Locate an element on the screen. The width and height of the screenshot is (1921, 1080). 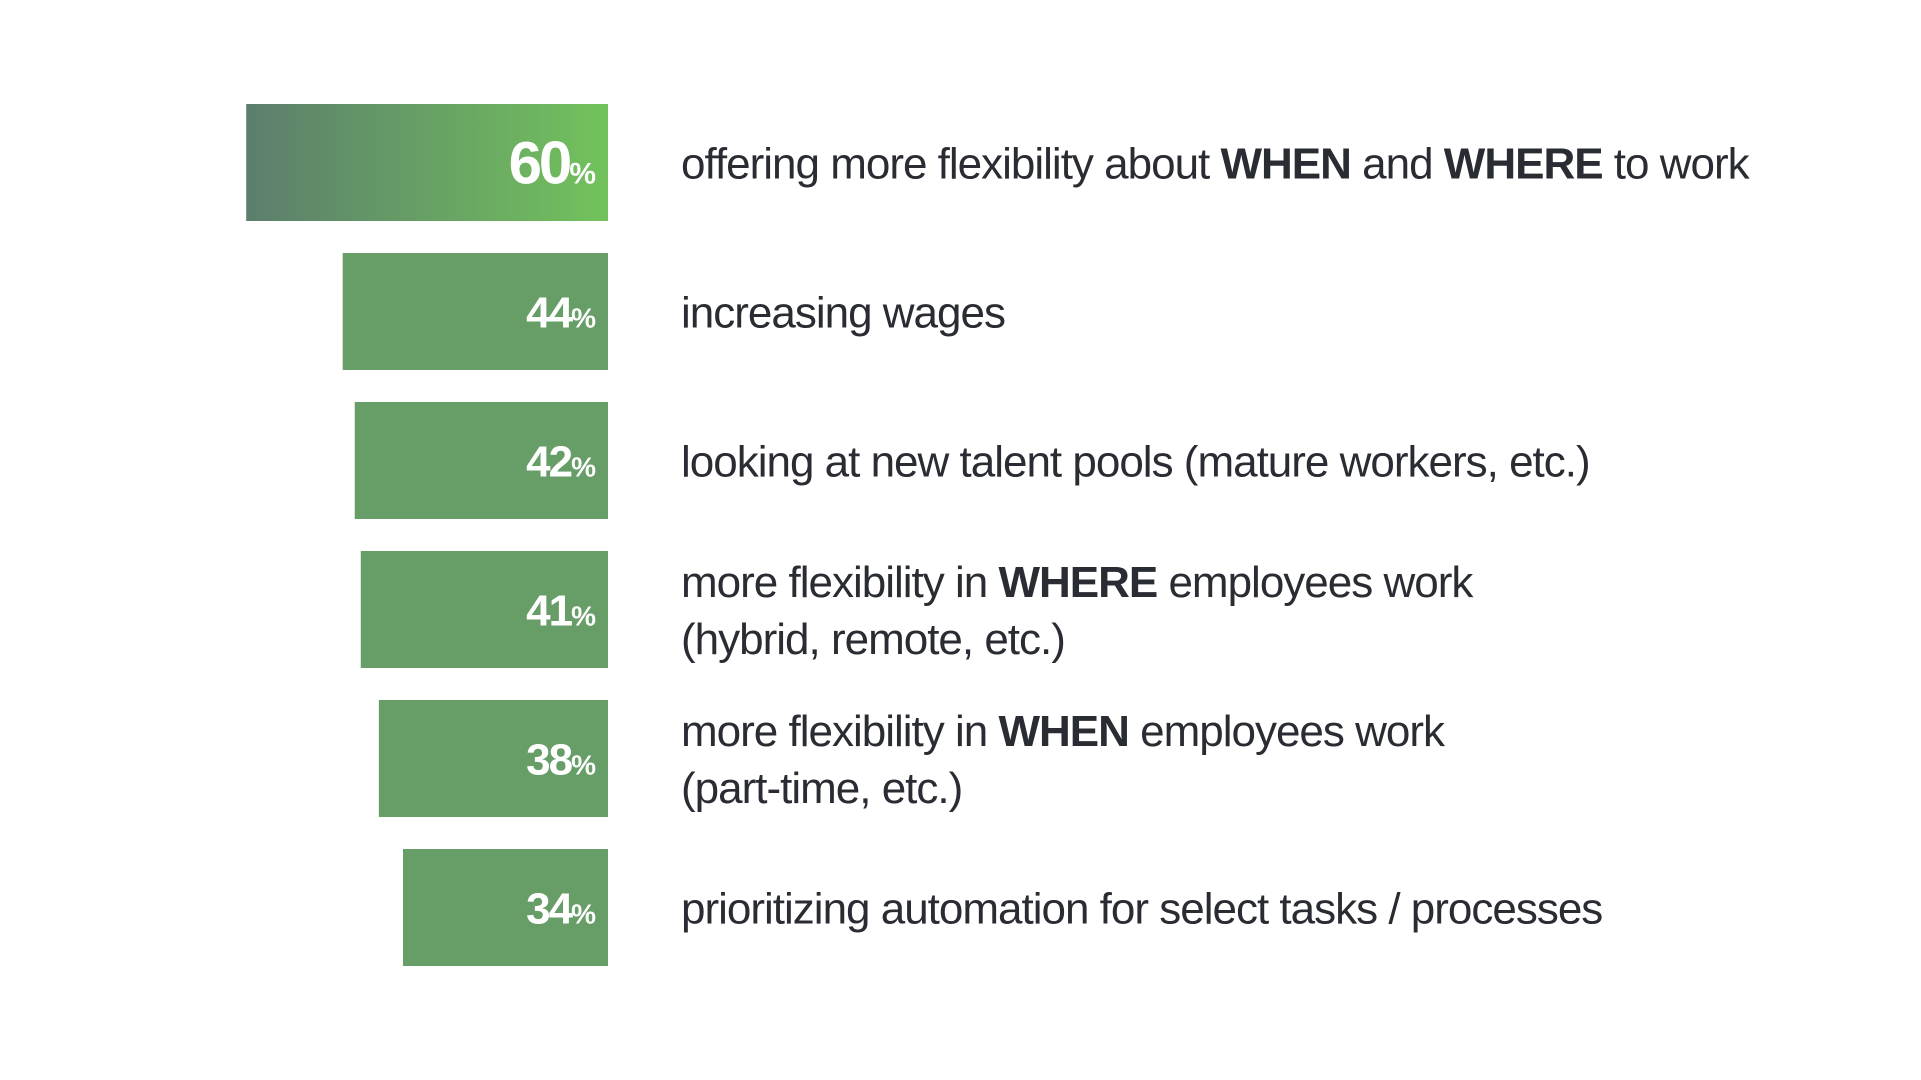
category-label: increasing wages is located at coordinates (843, 313).